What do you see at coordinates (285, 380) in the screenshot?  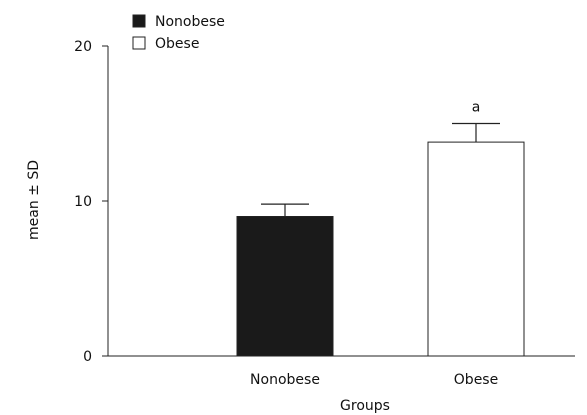 I see `x-tick-label-nonobese: Nonobese` at bounding box center [285, 380].